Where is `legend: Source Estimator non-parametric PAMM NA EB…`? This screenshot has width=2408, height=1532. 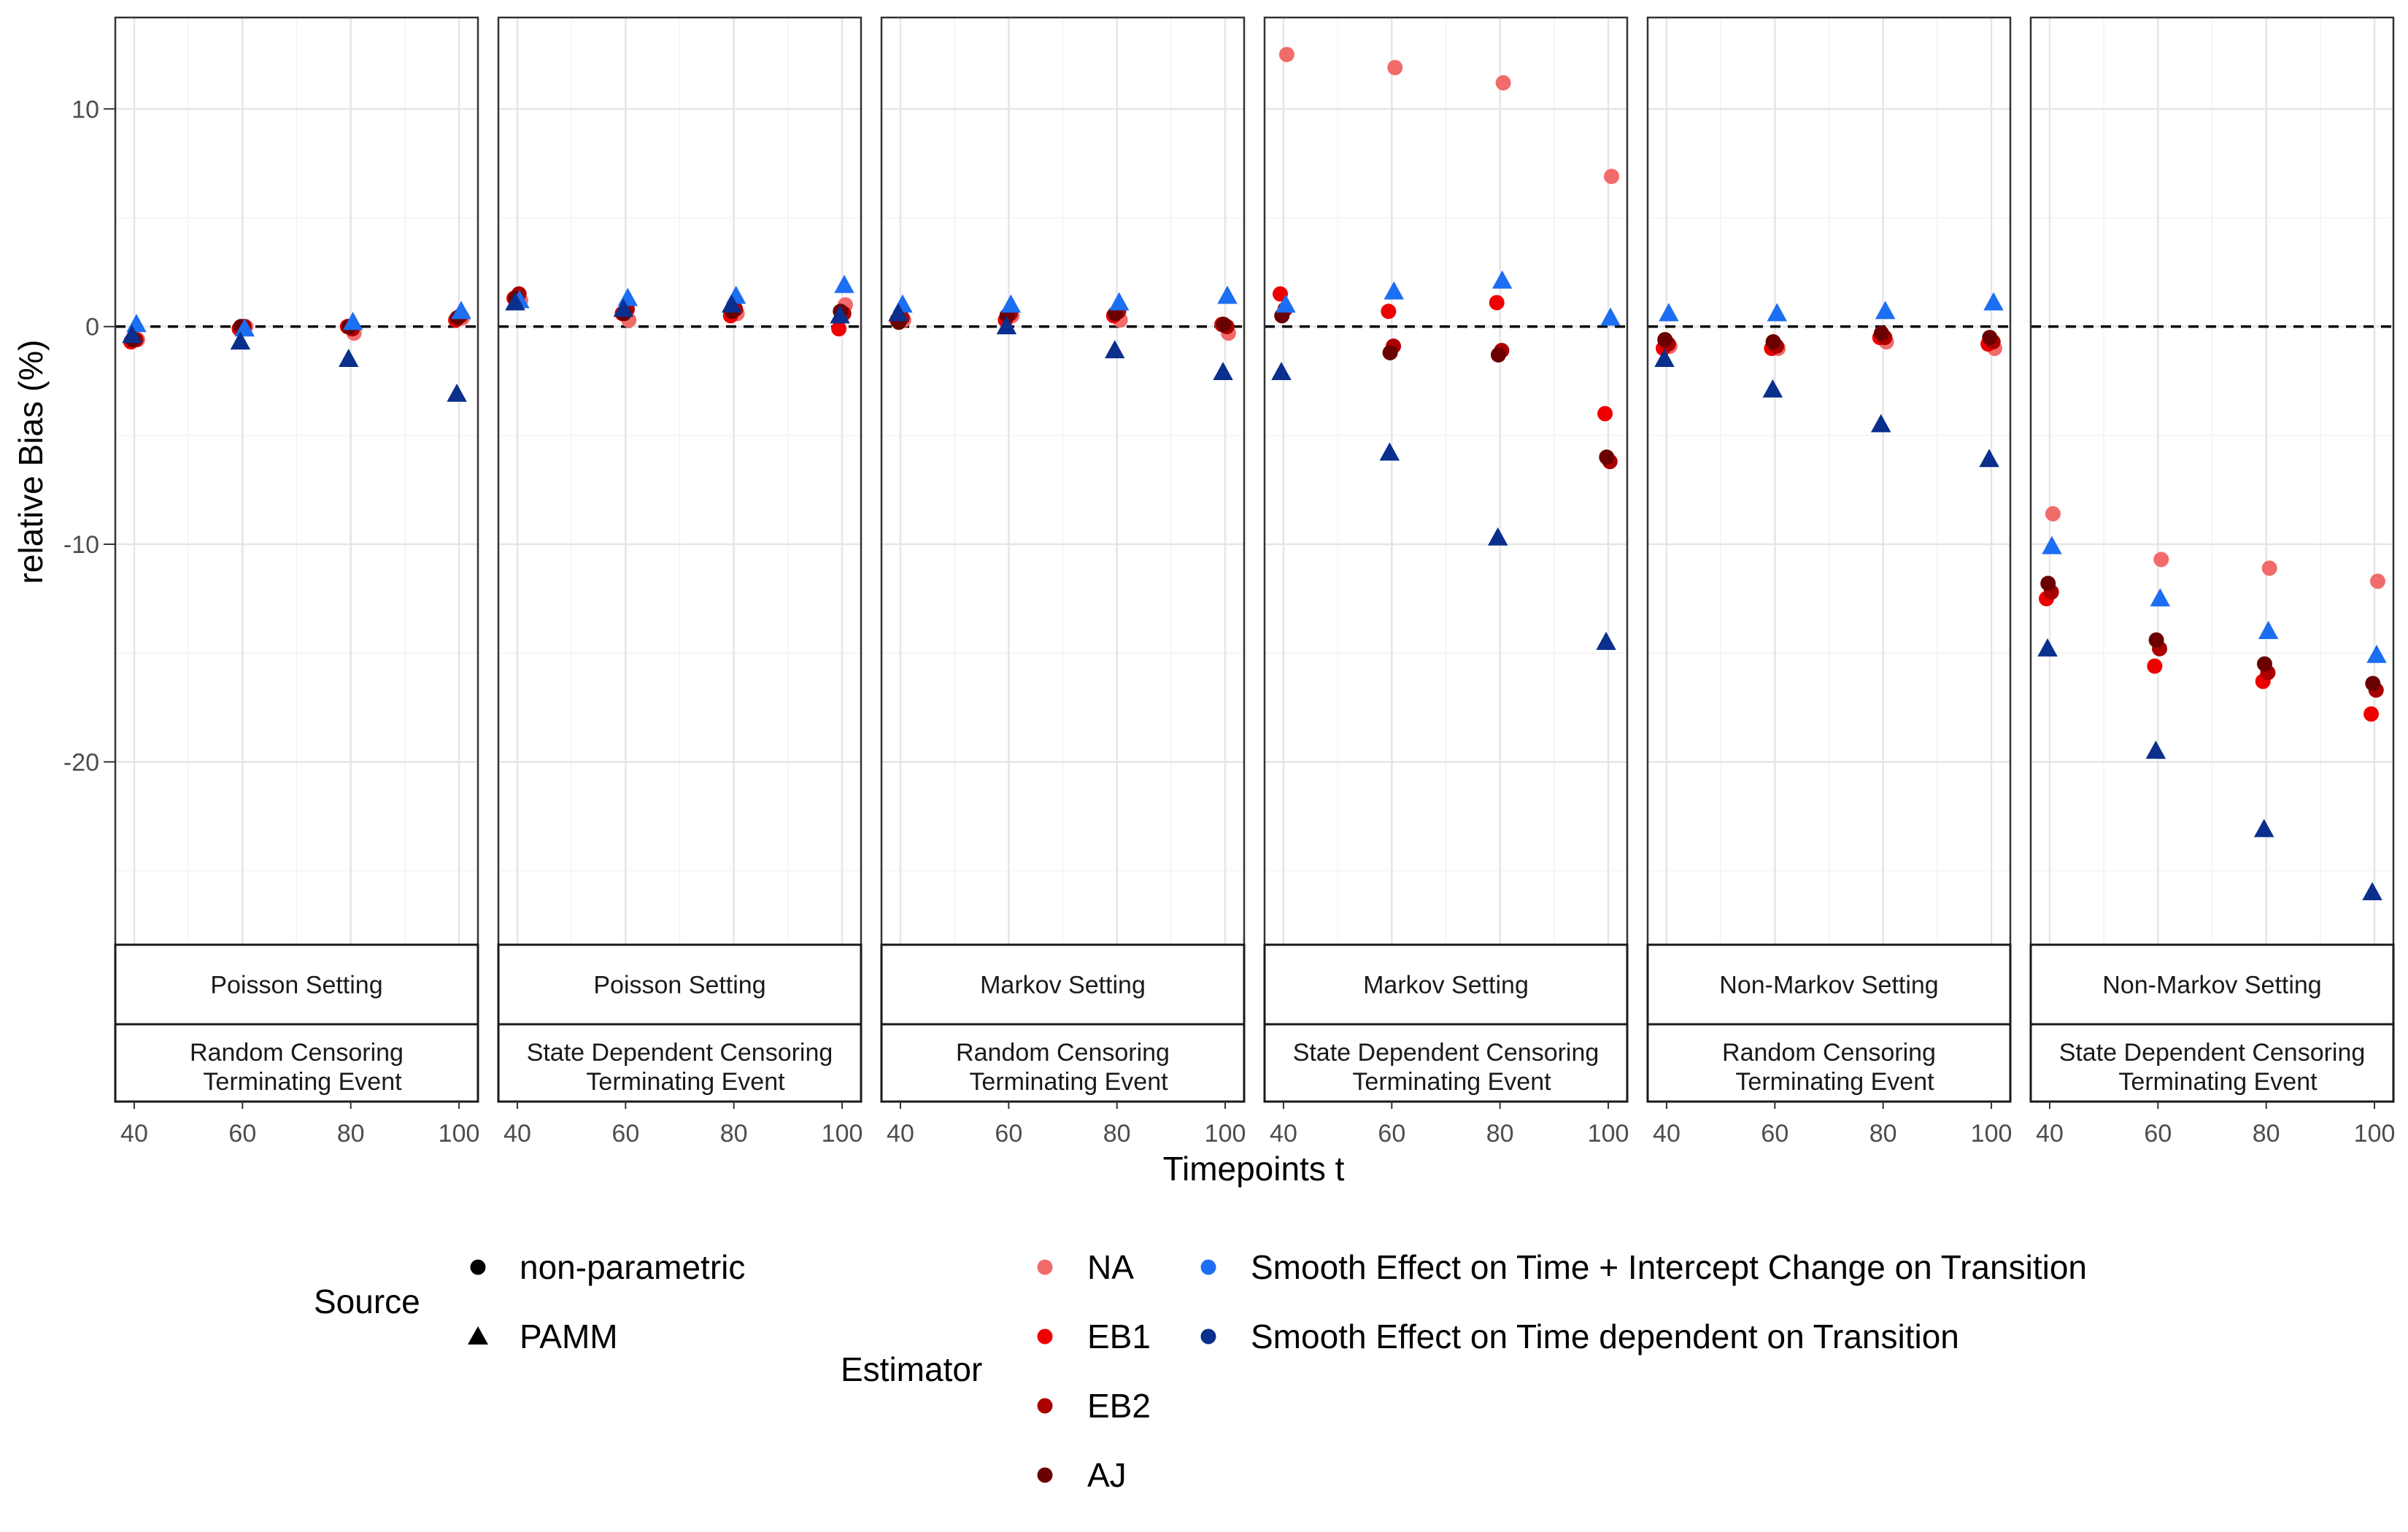
legend: Source Estimator non-parametric PAMM NA EB… is located at coordinates (1200, 1371).